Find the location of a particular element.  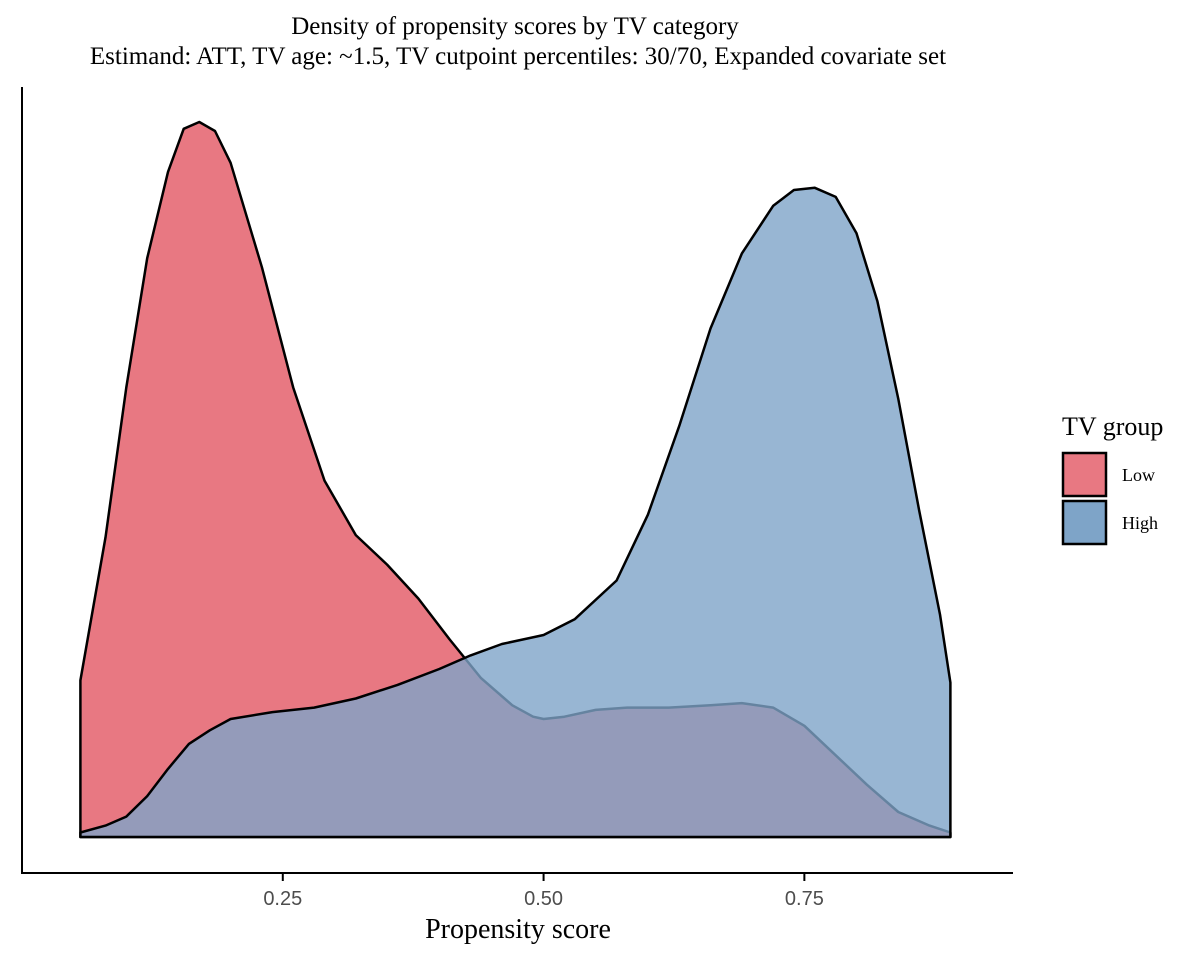

legend: TV group Low High is located at coordinates (1112, 479).